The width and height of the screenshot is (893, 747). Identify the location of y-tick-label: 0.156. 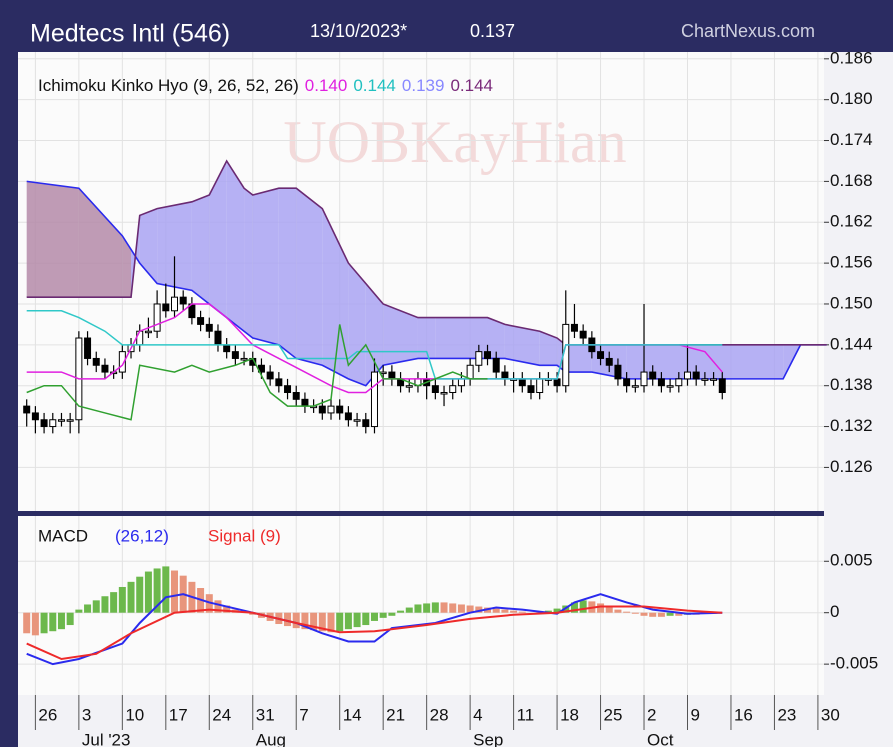
(851, 262).